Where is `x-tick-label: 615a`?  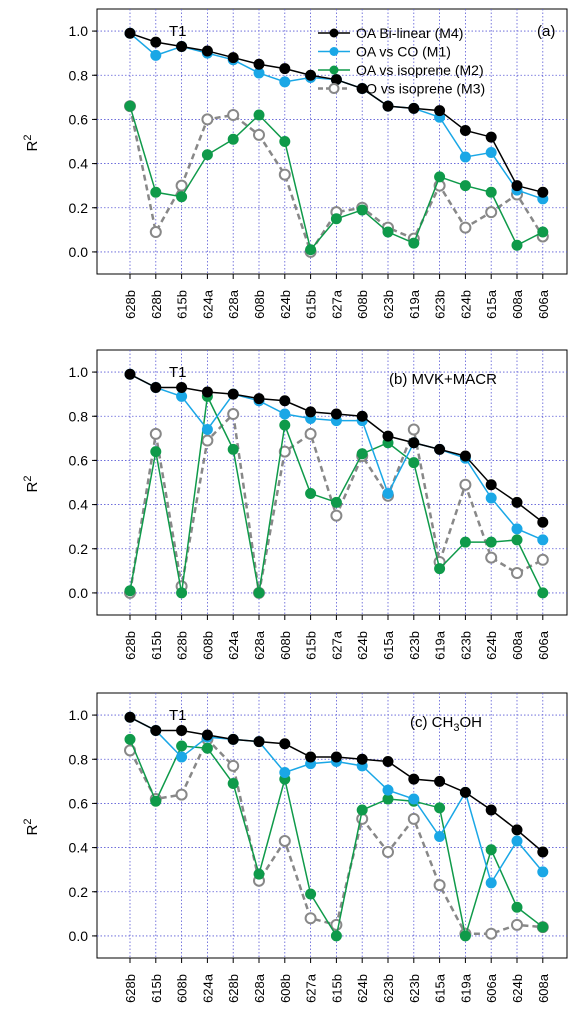 x-tick-label: 615a is located at coordinates (440, 988).